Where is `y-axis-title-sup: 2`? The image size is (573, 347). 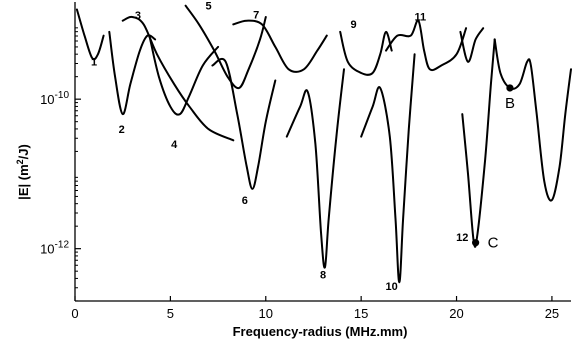 y-axis-title-sup: 2 is located at coordinates (20, 161).